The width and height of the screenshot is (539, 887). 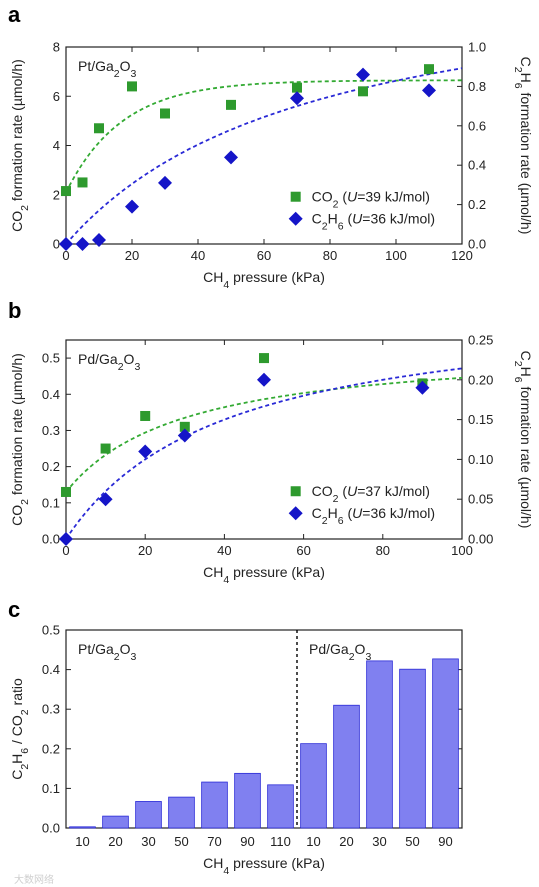 What do you see at coordinates (17, 759) in the screenshot?
I see `y-axis-label-part: H` at bounding box center [17, 759].